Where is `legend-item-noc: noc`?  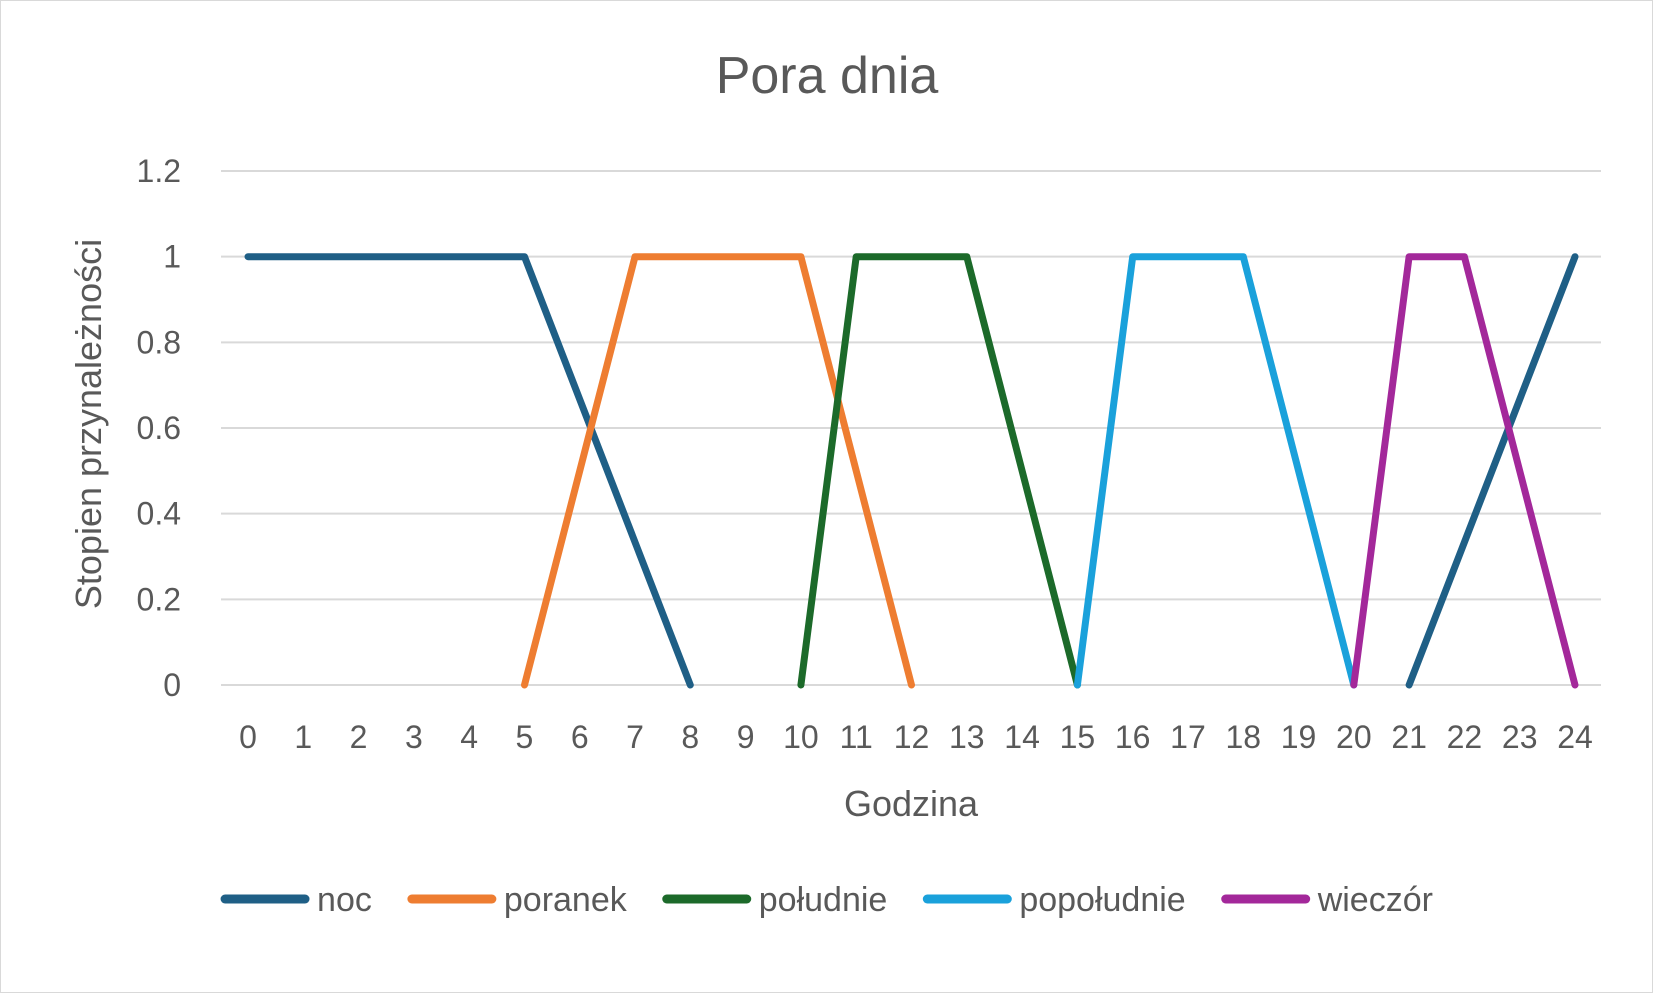 legend-item-noc: noc is located at coordinates (296, 900).